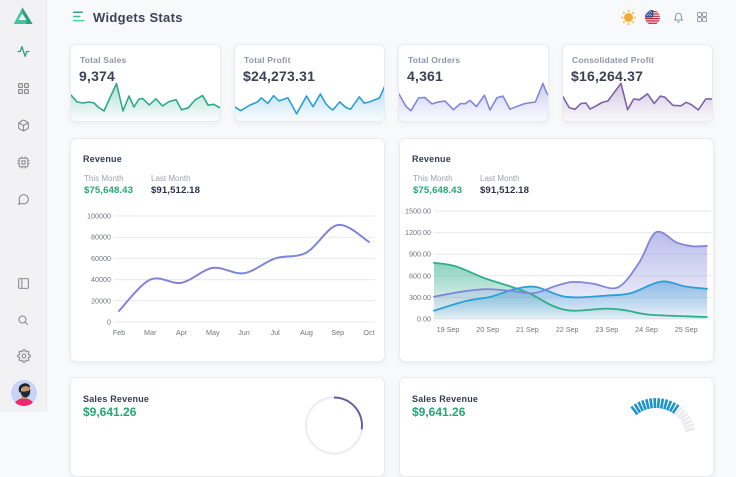 Image resolution: width=736 pixels, height=477 pixels. I want to click on svg-text: 900.00, so click(420, 254).